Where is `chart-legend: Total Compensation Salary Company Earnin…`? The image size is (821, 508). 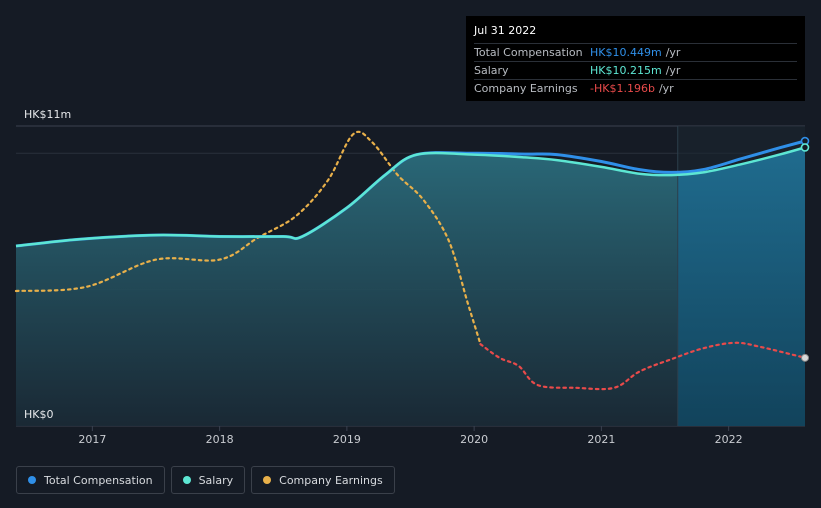 chart-legend: Total Compensation Salary Company Earnin… is located at coordinates (205, 480).